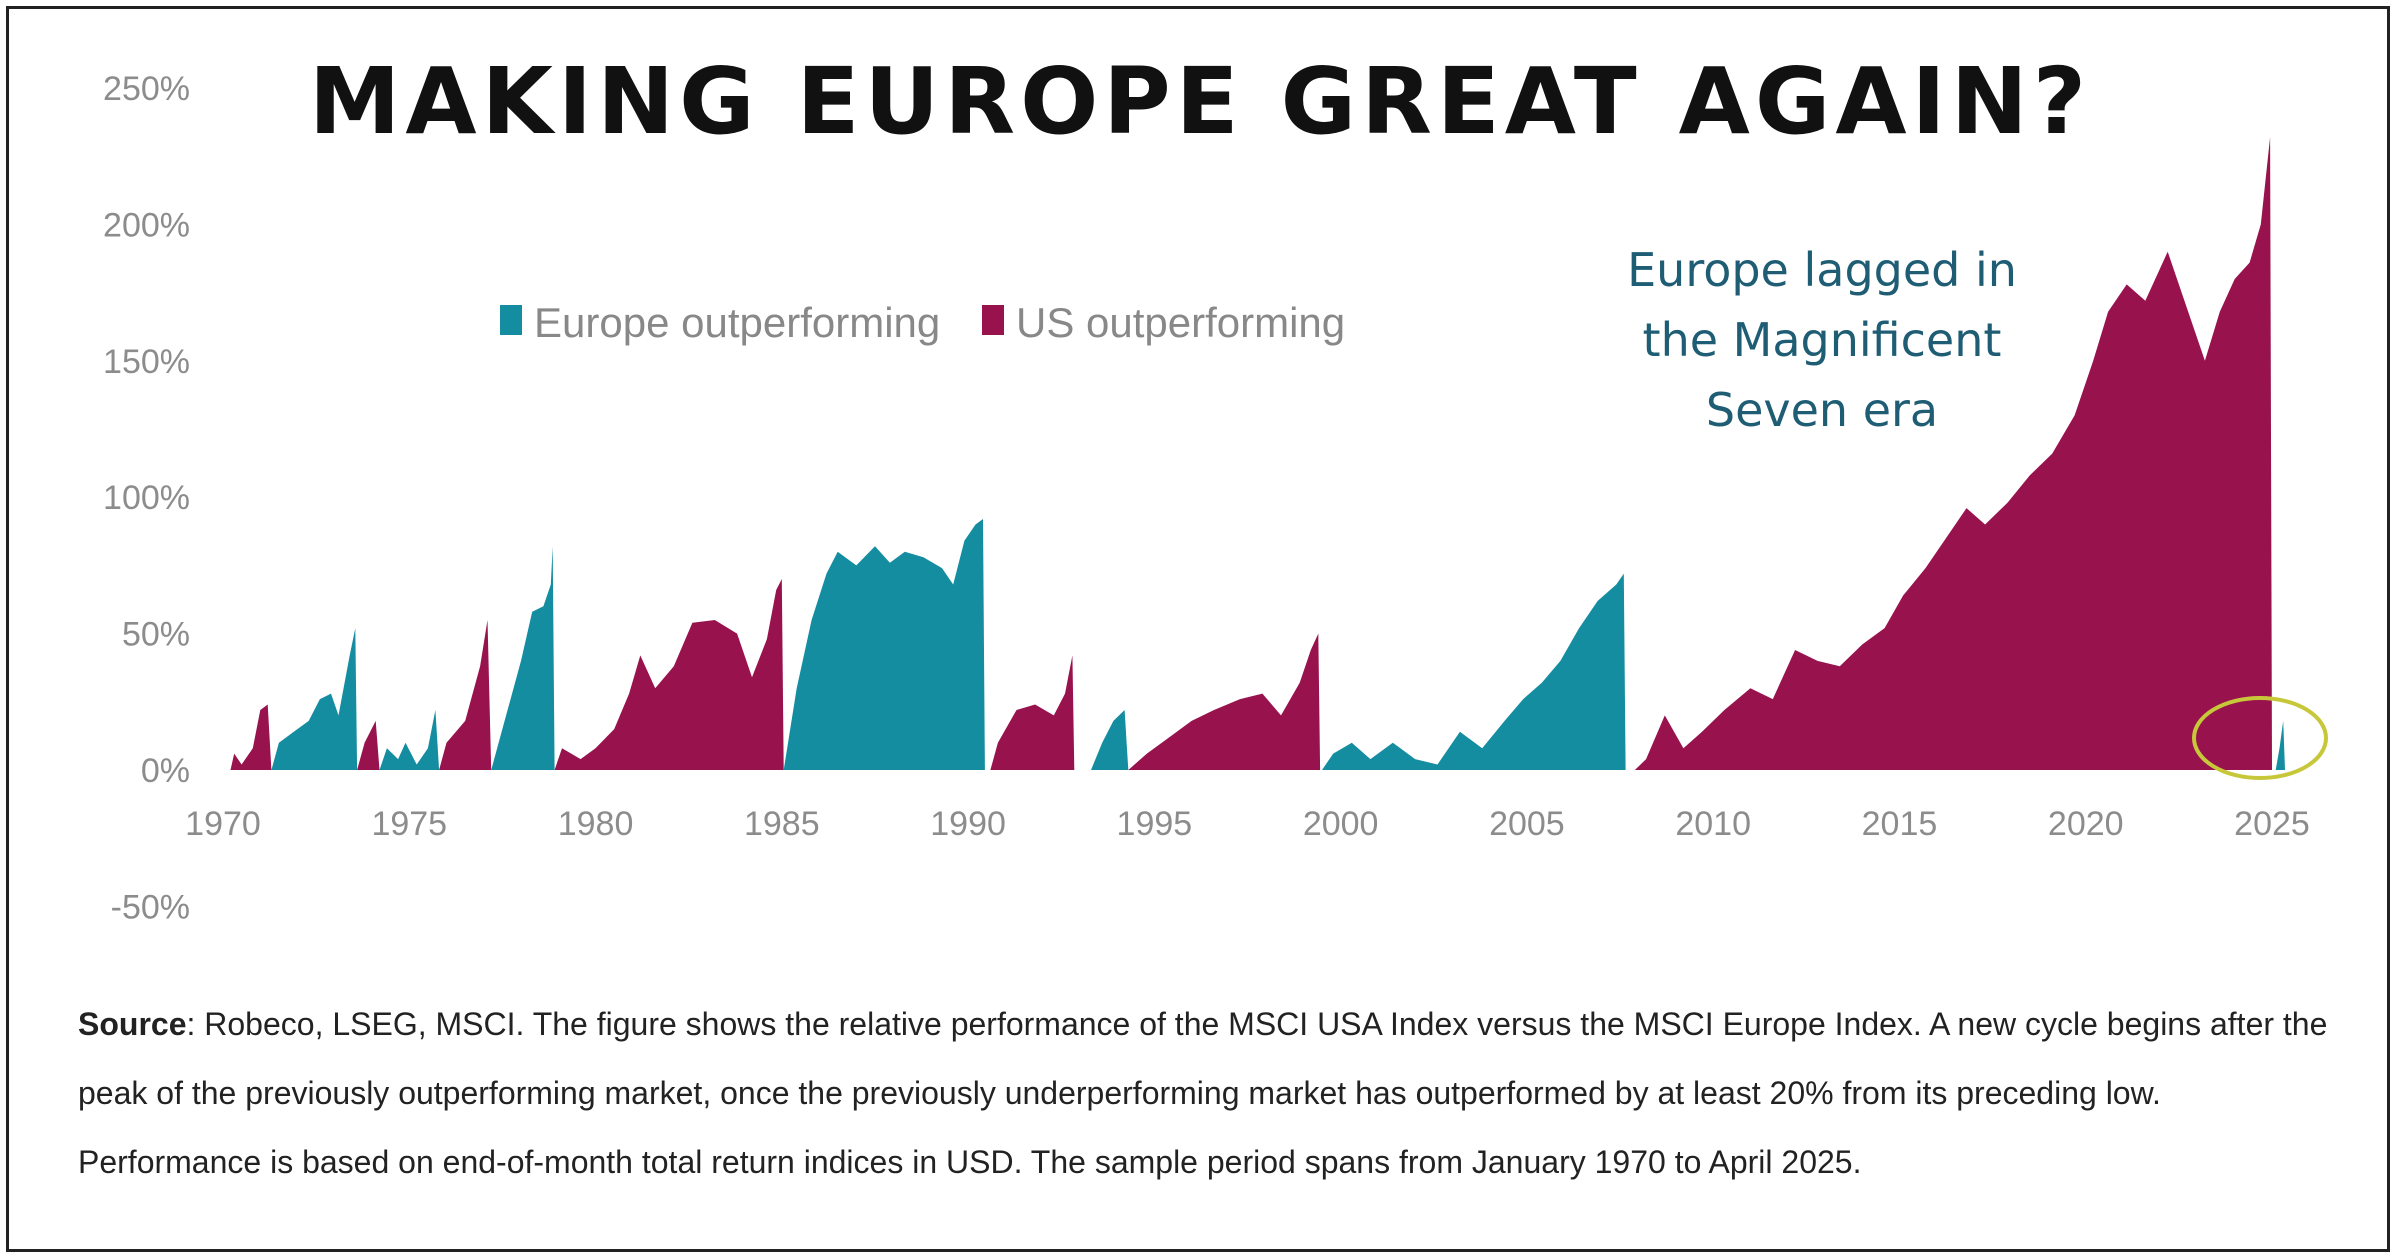 The width and height of the screenshot is (2400, 1260). Describe the element at coordinates (1822, 270) in the screenshot. I see `annotation-line-1: Europe lagged in` at that location.